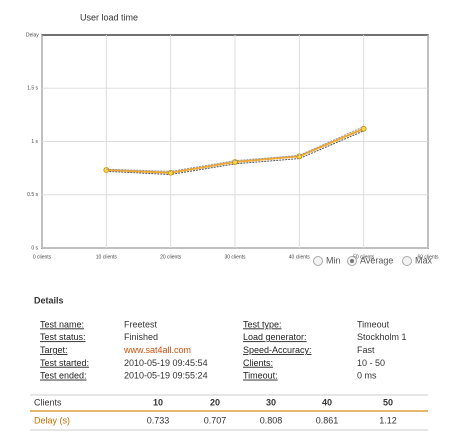 Image resolution: width=453 pixels, height=445 pixels. Describe the element at coordinates (107, 257) in the screenshot. I see `x-tick-label: 10 clients` at that location.